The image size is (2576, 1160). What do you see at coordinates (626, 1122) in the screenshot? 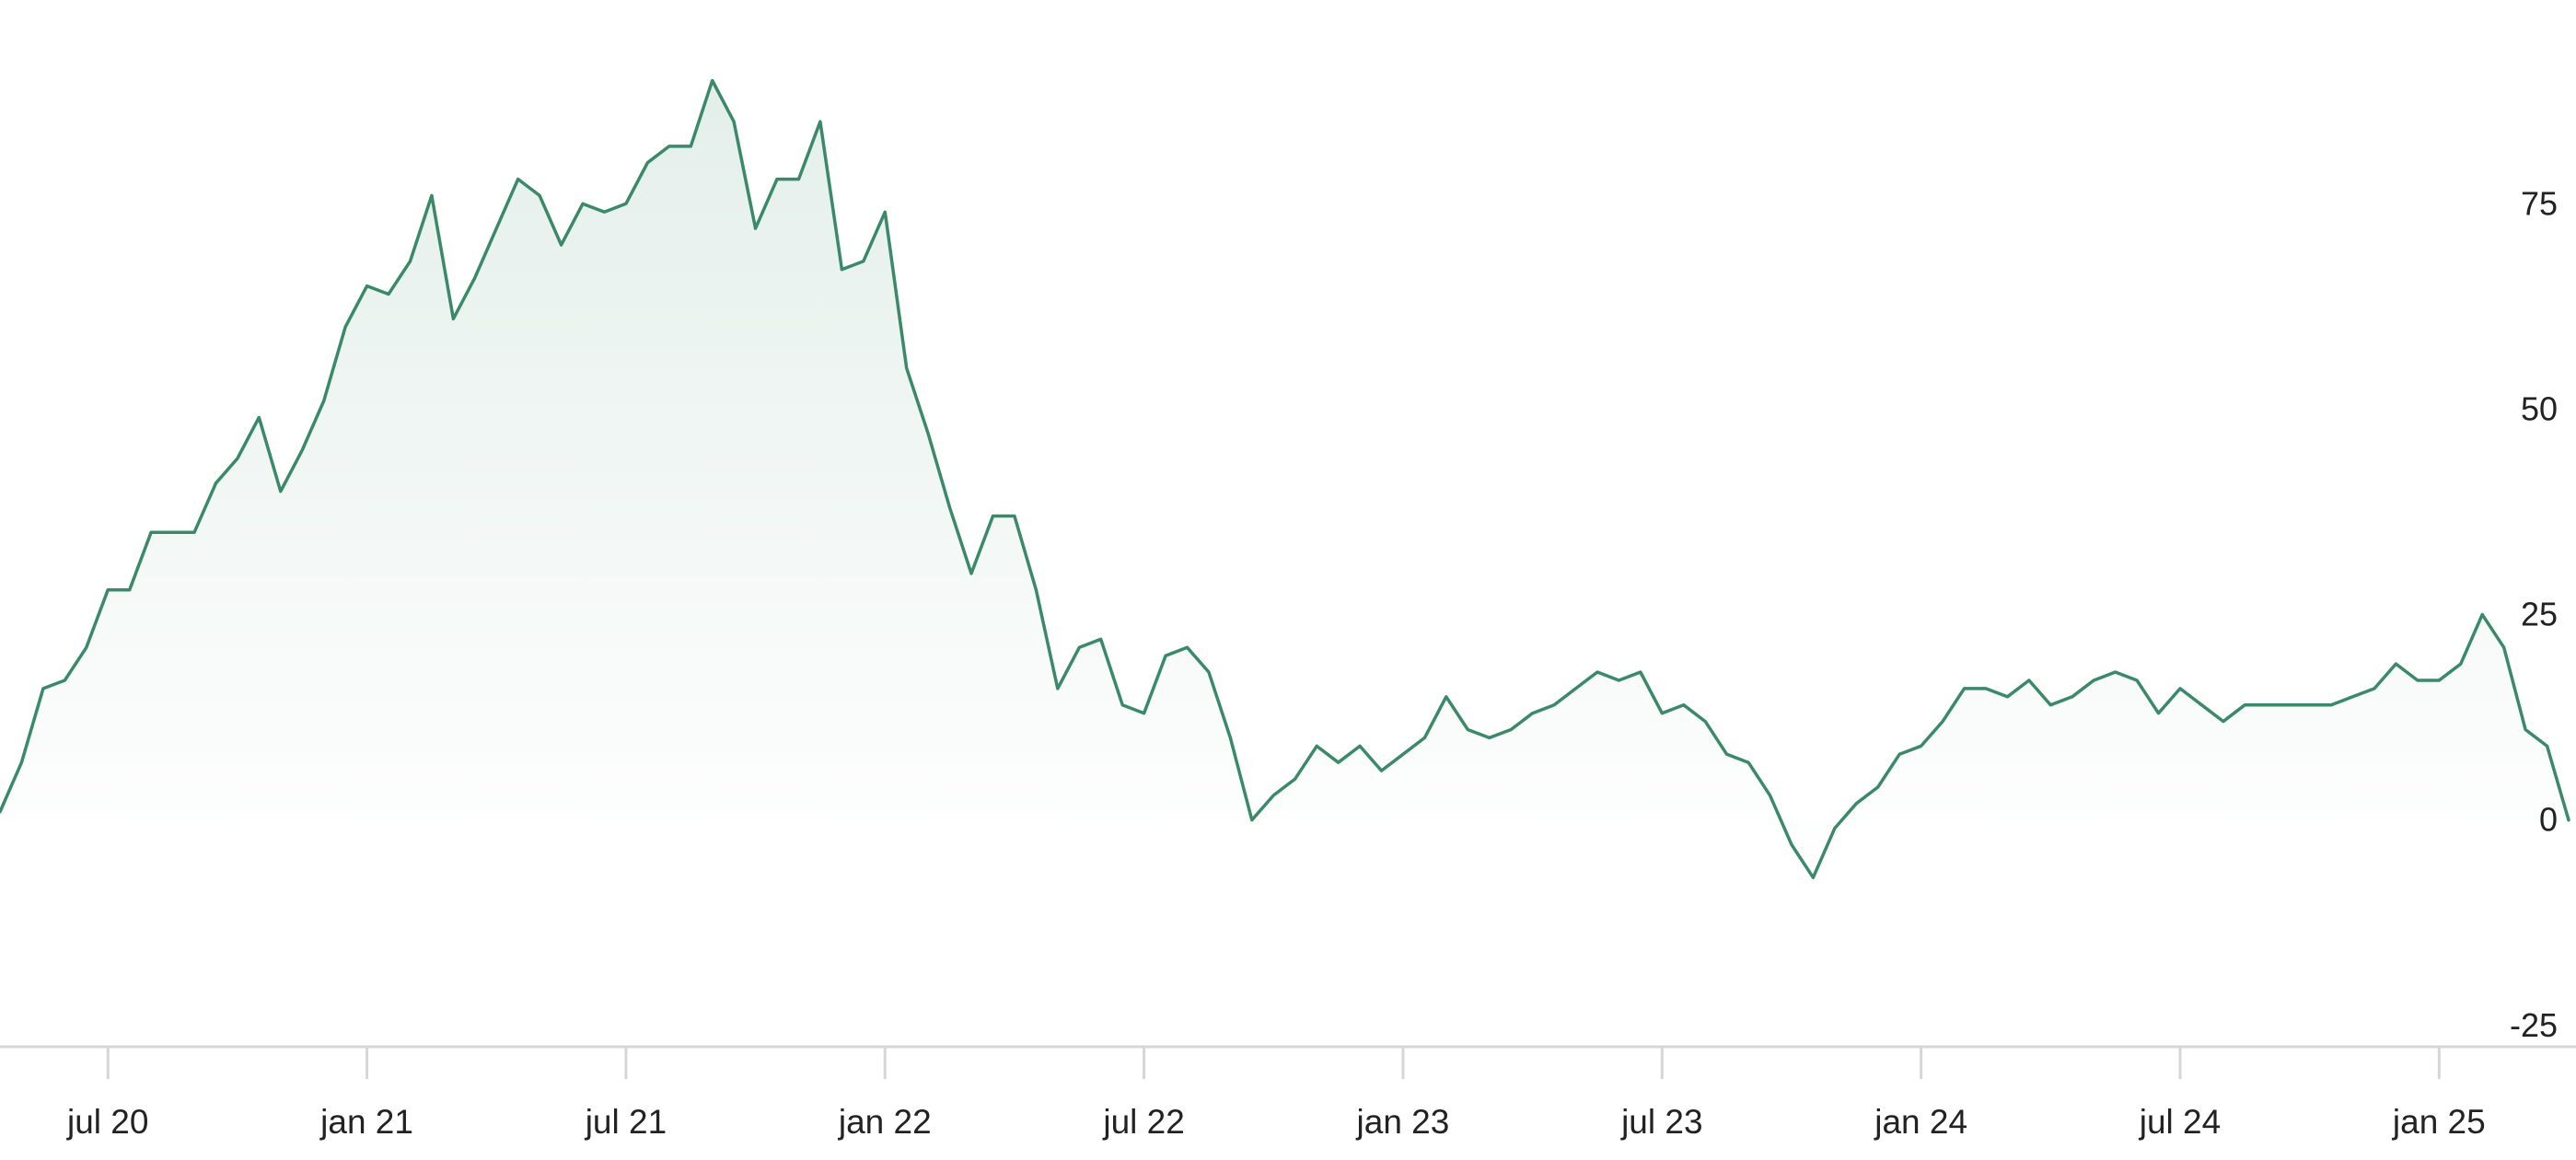
I see `x-tick-label: jul 21` at bounding box center [626, 1122].